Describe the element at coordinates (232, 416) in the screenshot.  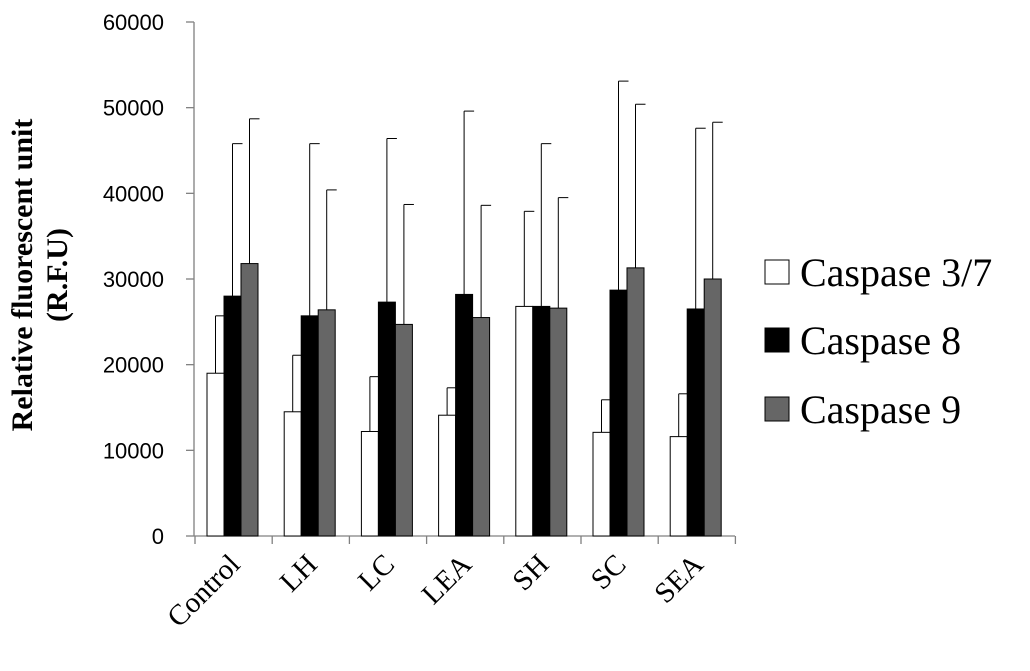
I see `bar-caspase-8-control` at that location.